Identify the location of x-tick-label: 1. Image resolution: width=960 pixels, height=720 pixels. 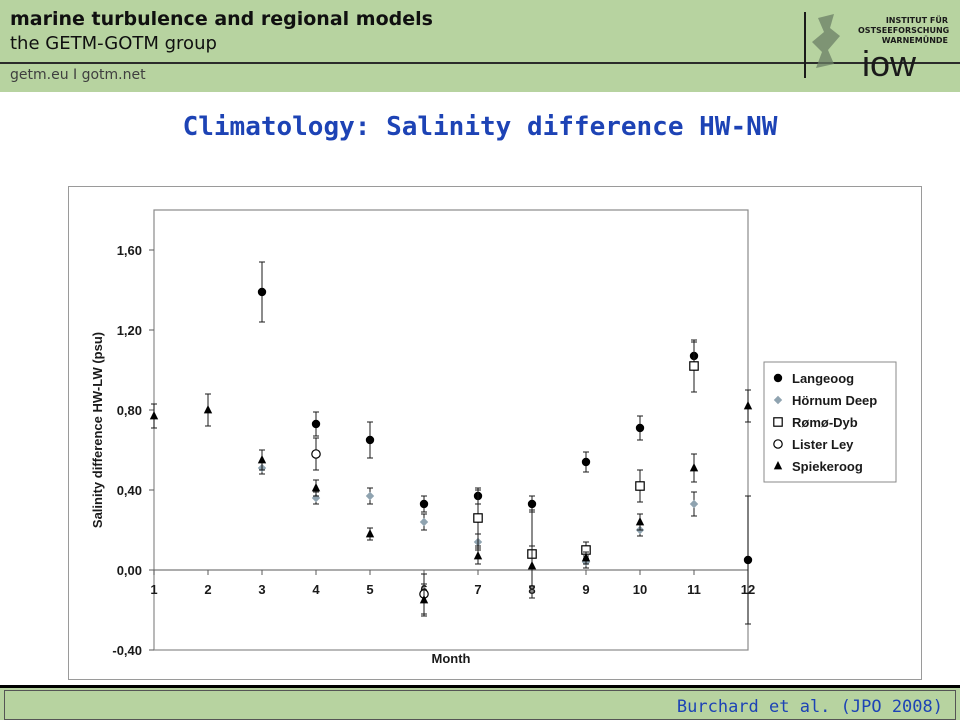
(153, 589).